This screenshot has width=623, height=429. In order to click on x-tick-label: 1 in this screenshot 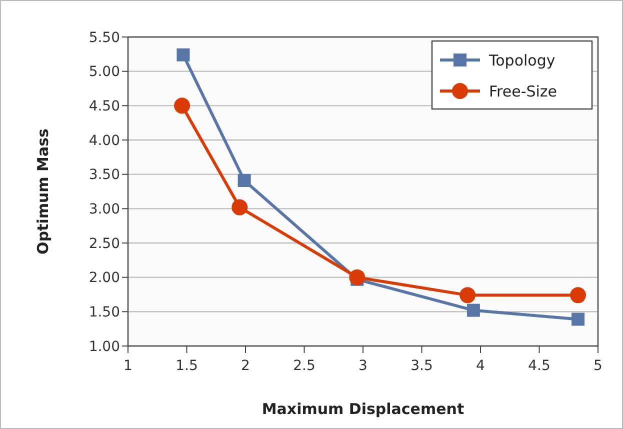, I will do `click(128, 366)`.